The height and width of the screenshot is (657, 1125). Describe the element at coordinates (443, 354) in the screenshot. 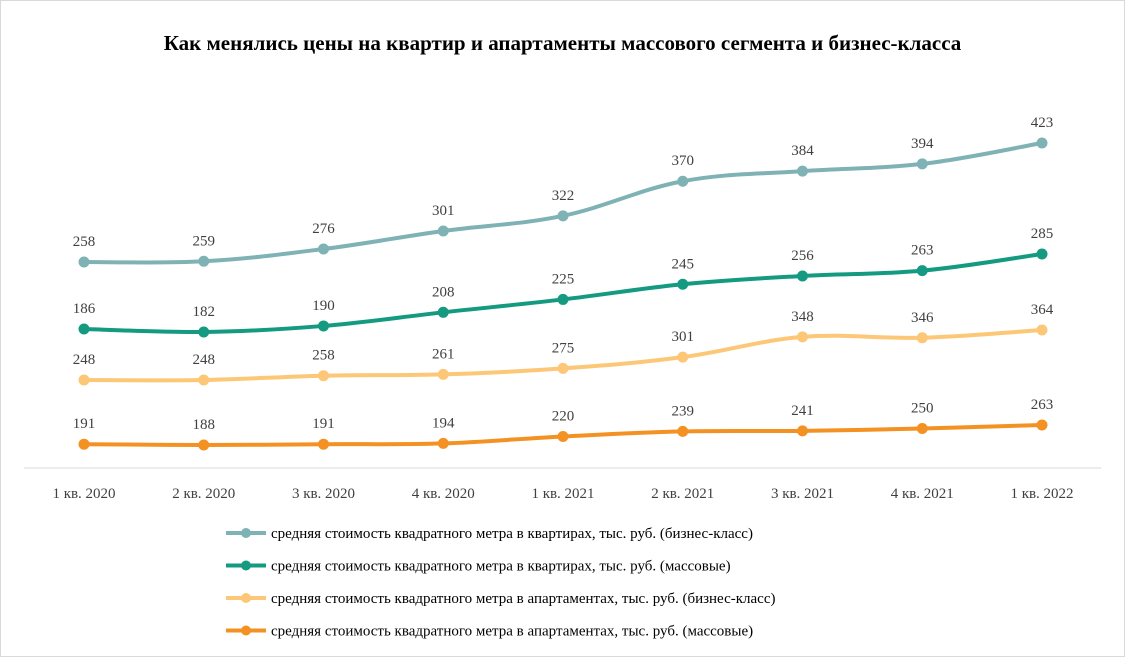

I see `series-3-data-label: 261` at that location.